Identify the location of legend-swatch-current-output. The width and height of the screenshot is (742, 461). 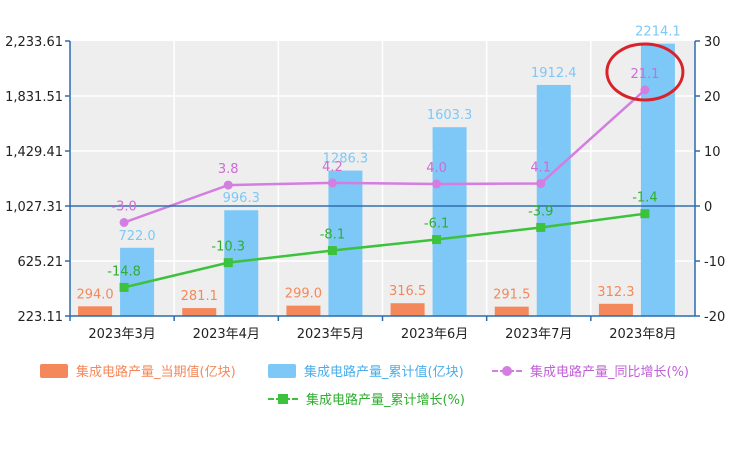
(54, 370).